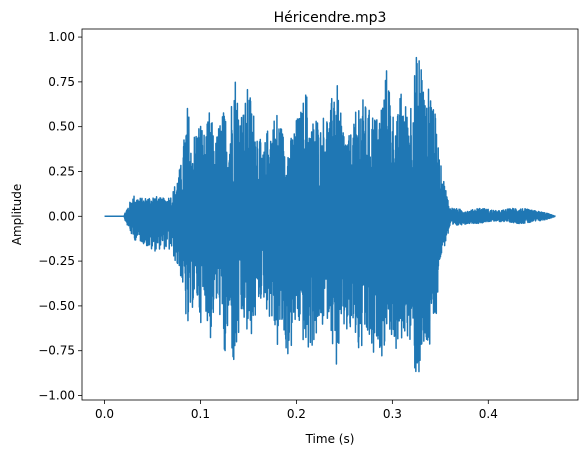  I want to click on x-tick-label: 0.3, so click(392, 414).